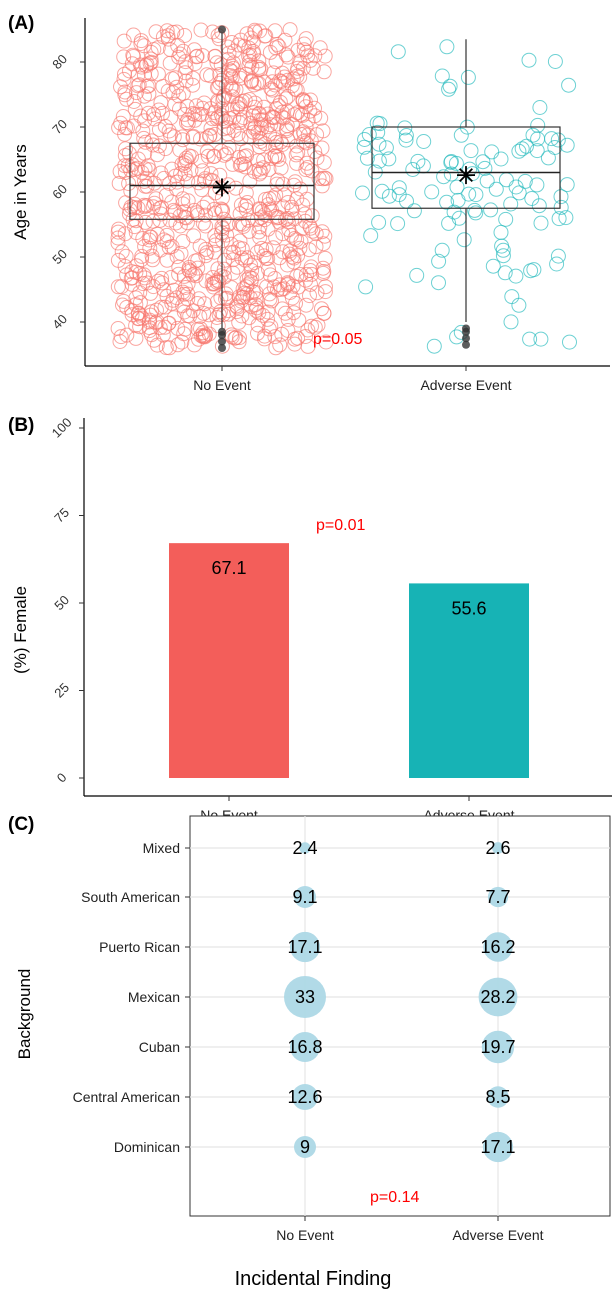 This screenshot has width=612, height=1293. Describe the element at coordinates (62, 778) in the screenshot. I see `panel-b-y-tick-label: 0` at that location.